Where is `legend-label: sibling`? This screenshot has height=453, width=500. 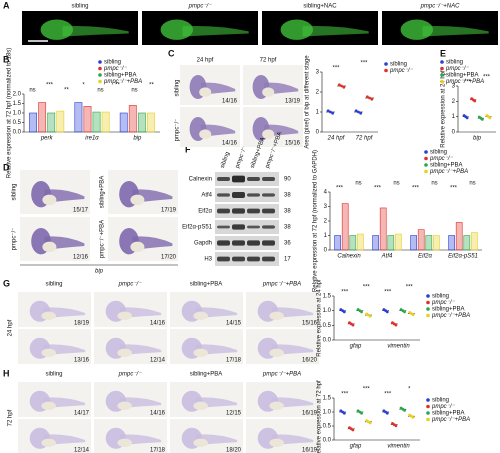
legend-label: sibling is located at coordinates (440, 401).